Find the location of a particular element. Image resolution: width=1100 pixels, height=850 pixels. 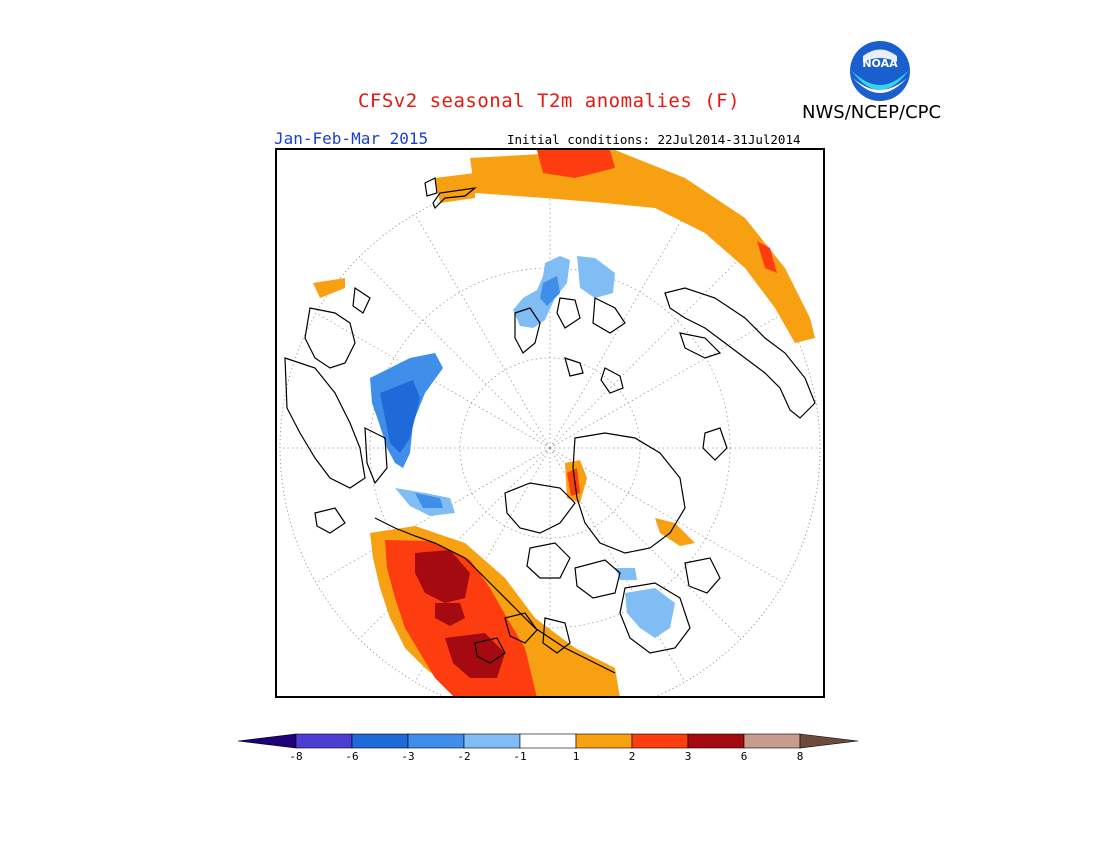

cold-anomaly-labrador is located at coordinates (626, 574).